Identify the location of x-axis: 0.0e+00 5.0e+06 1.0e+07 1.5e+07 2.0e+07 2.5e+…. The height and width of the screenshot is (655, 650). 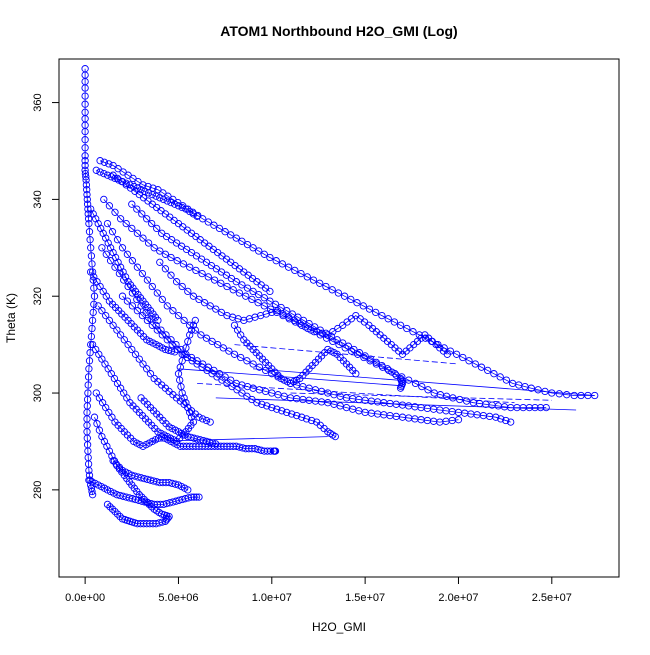
(318, 590).